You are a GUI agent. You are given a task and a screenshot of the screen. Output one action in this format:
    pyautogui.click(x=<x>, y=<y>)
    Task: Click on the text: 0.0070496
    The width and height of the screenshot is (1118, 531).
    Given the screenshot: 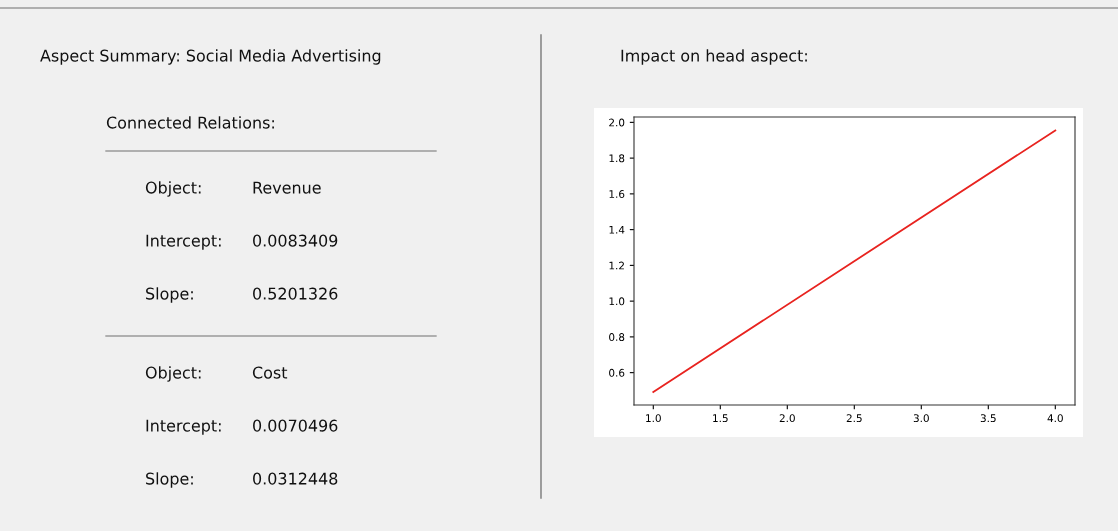 What is the action you would take?
    pyautogui.click(x=295, y=425)
    